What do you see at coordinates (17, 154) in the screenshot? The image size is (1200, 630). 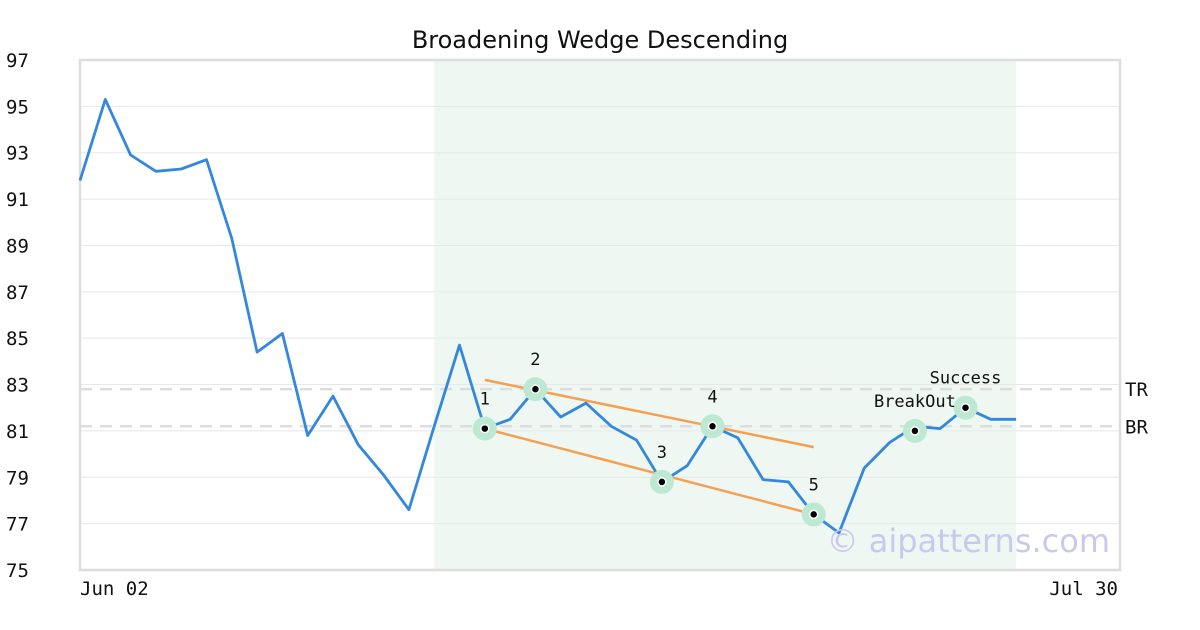 I see `y-tick-label: 93` at bounding box center [17, 154].